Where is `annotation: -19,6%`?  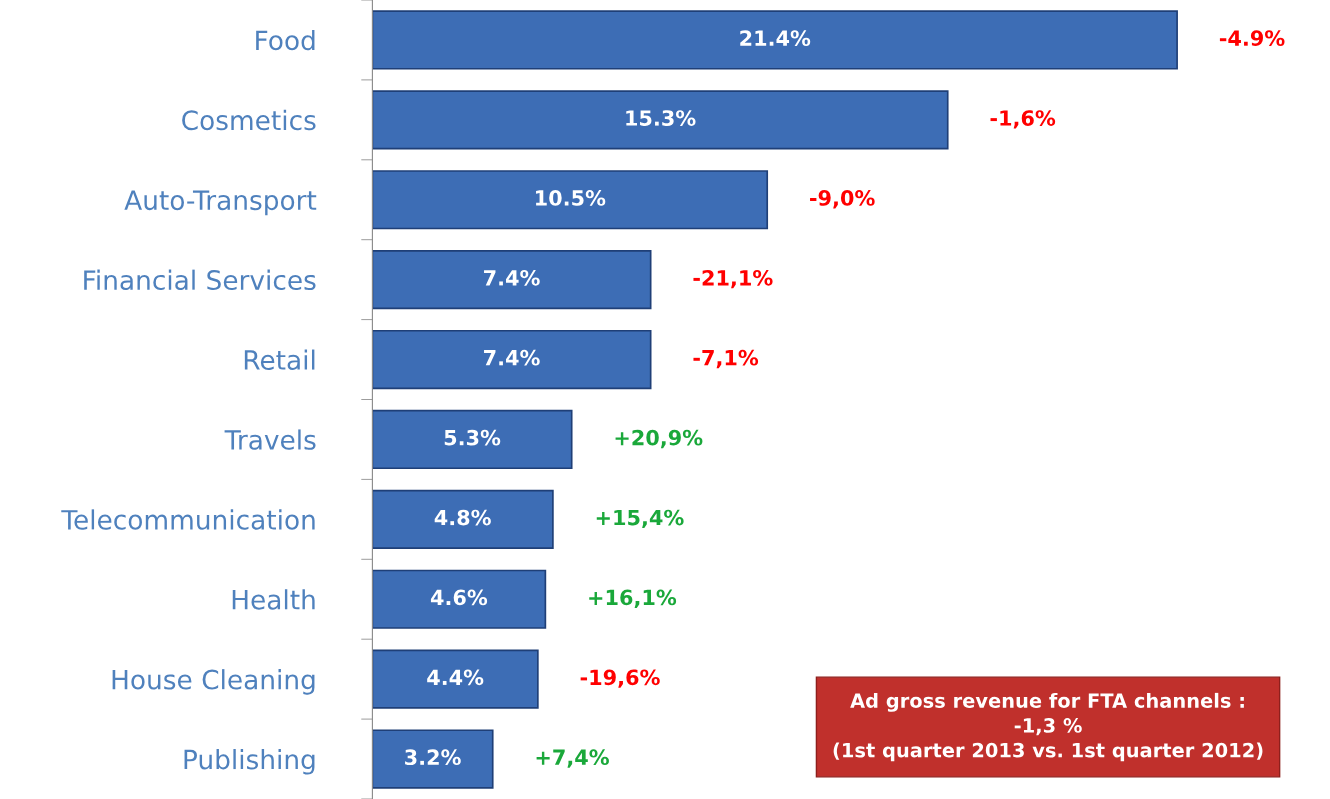 annotation: -19,6% is located at coordinates (620, 678).